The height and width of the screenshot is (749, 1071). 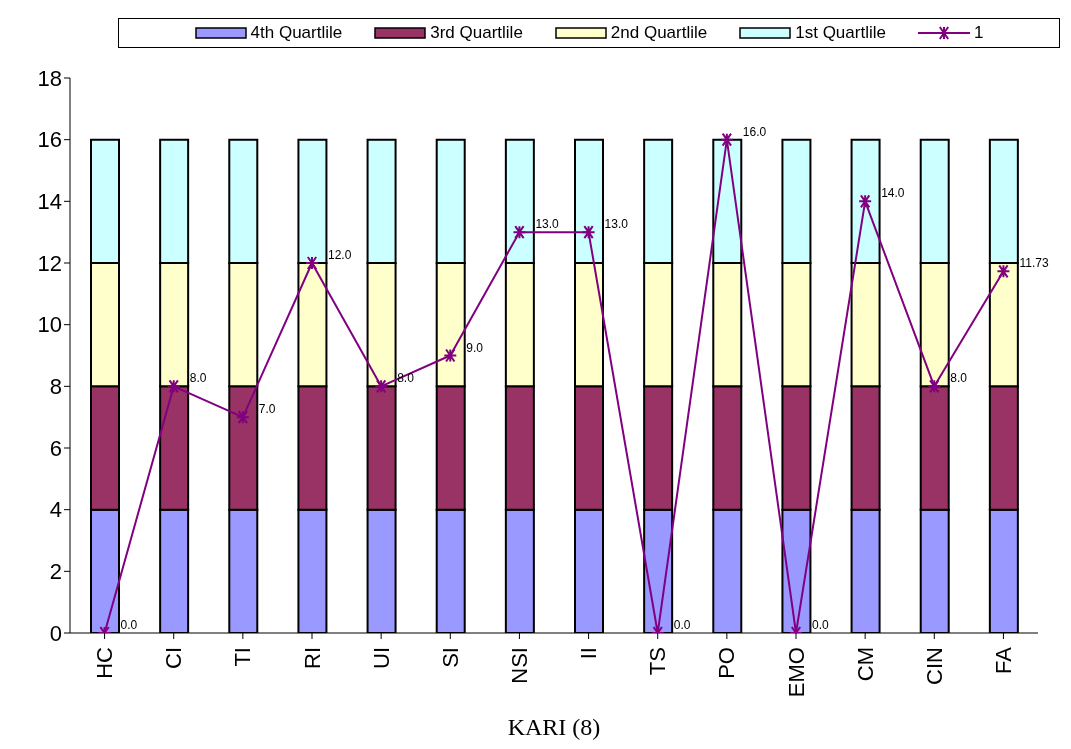 I want to click on x-tick-label: SI, so click(x=450, y=657).